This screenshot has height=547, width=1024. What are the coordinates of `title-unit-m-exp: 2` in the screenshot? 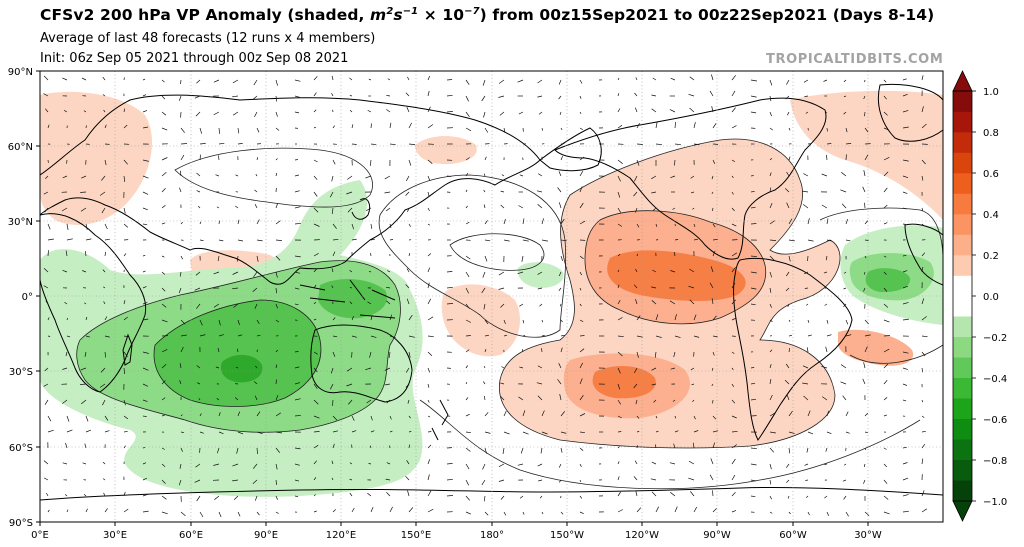 It's located at (390, 11).